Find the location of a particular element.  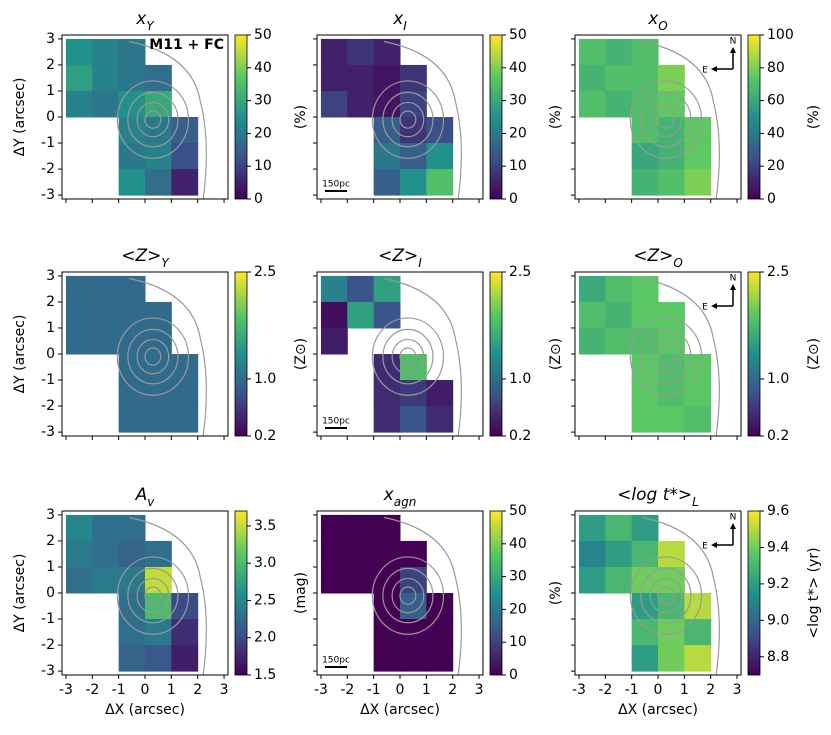

y-tick-label: 0 is located at coordinates (50, 593).